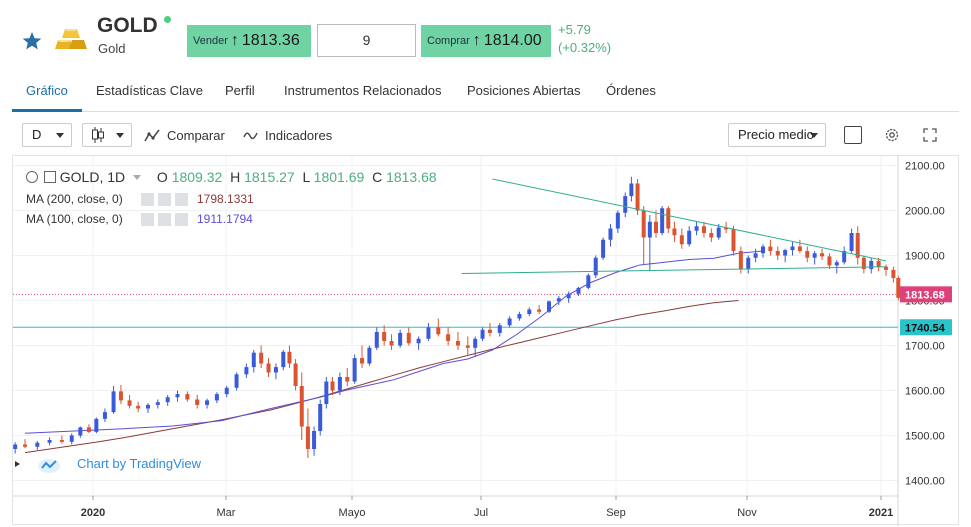  What do you see at coordinates (892, 135) in the screenshot?
I see `settings-gear-icon` at bounding box center [892, 135].